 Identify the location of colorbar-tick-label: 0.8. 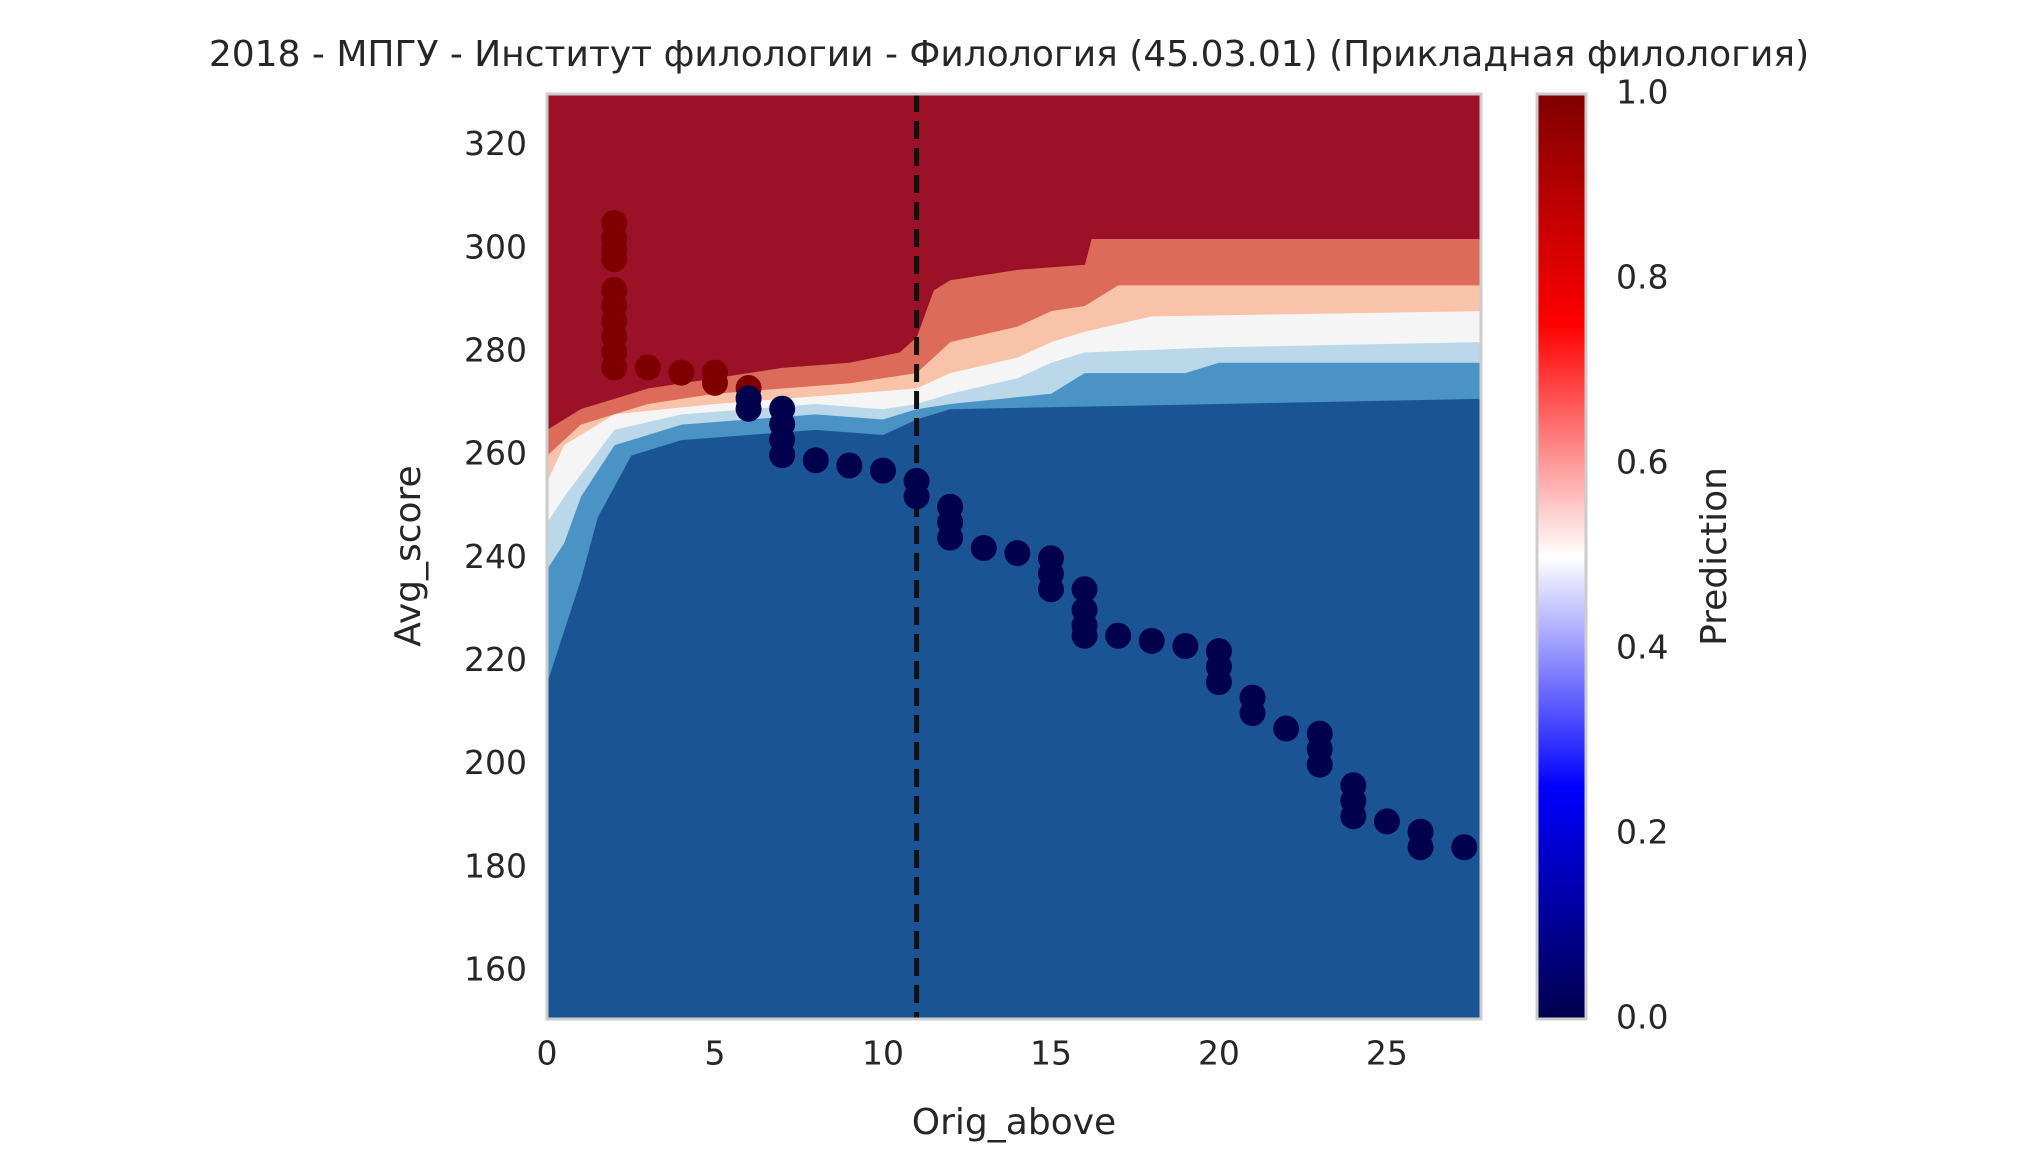
(1642, 277).